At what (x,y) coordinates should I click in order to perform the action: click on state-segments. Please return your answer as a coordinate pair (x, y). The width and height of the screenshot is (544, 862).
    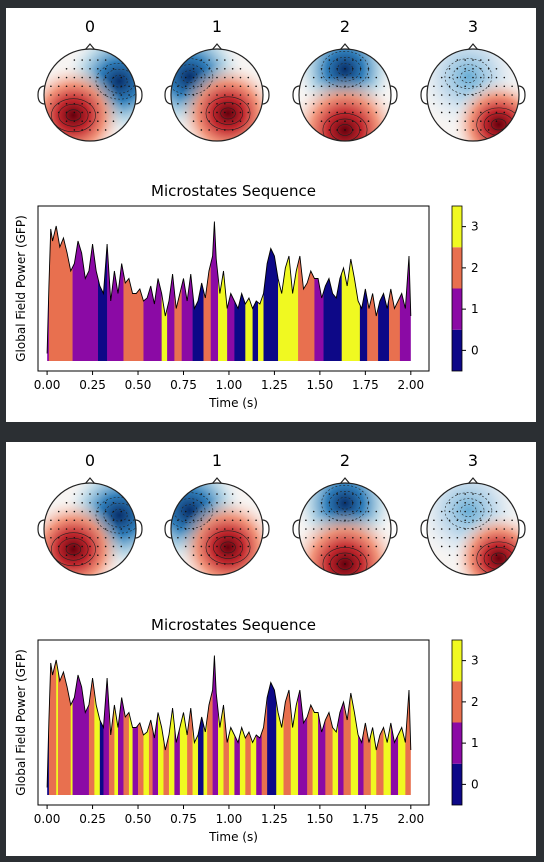
    Looking at the image, I should click on (229, 291).